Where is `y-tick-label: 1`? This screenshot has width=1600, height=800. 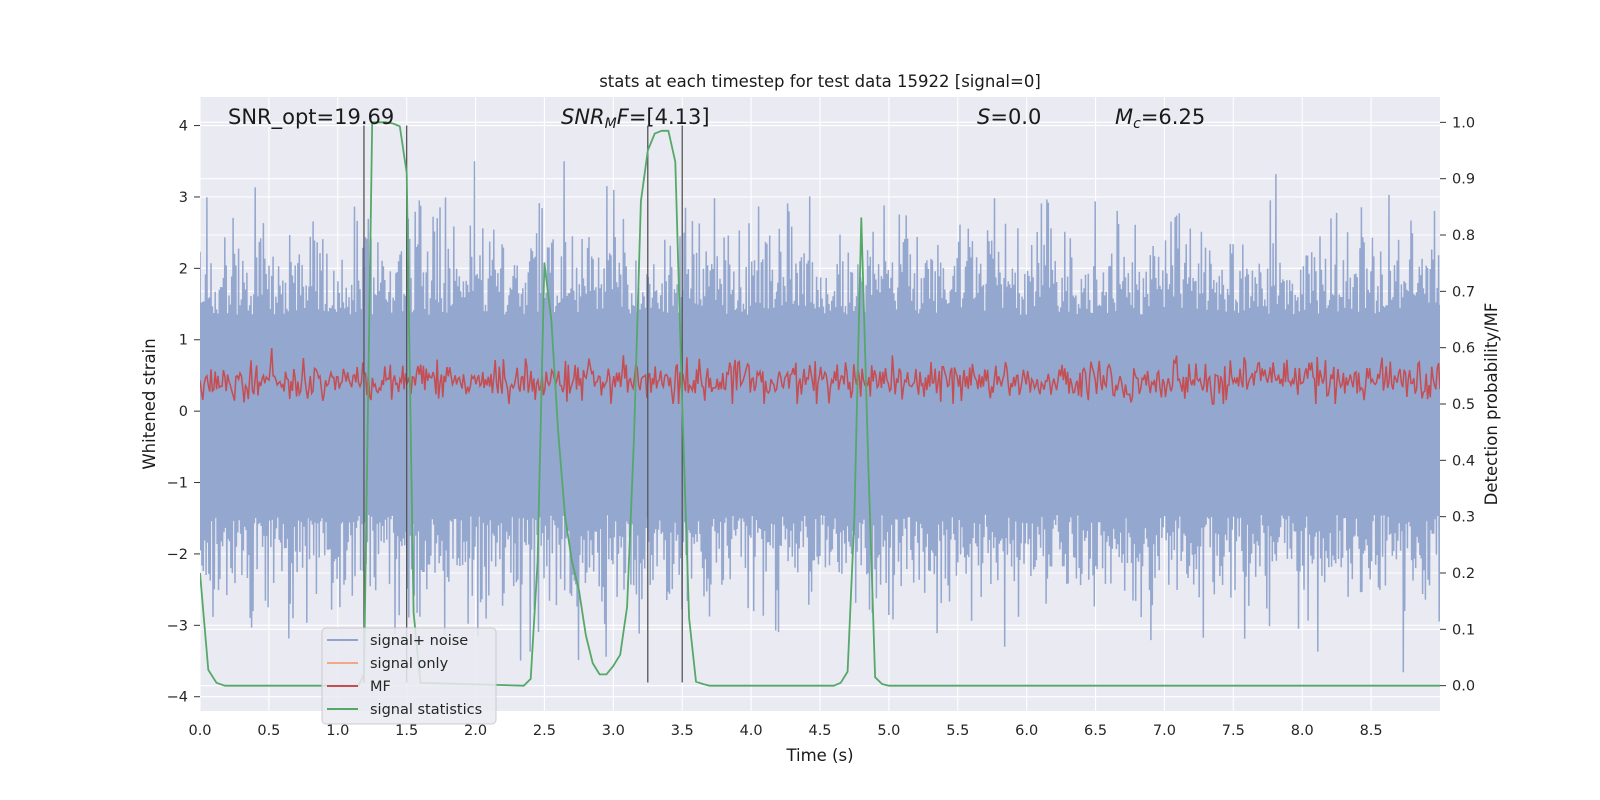 y-tick-label: 1 is located at coordinates (183, 341).